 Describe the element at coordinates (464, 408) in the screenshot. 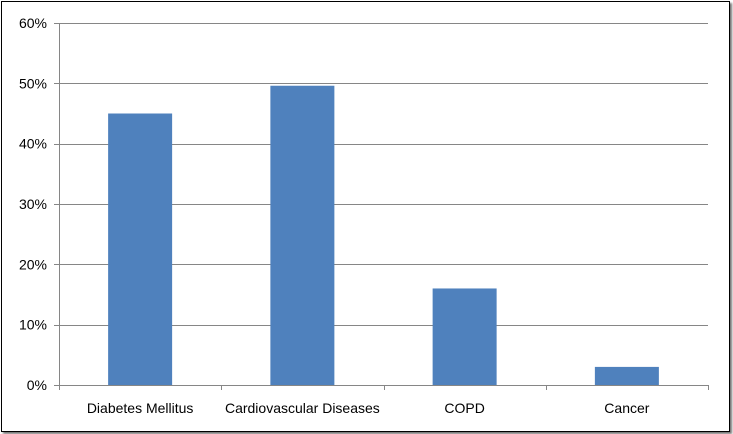

I see `x-category-label: COPD` at that location.